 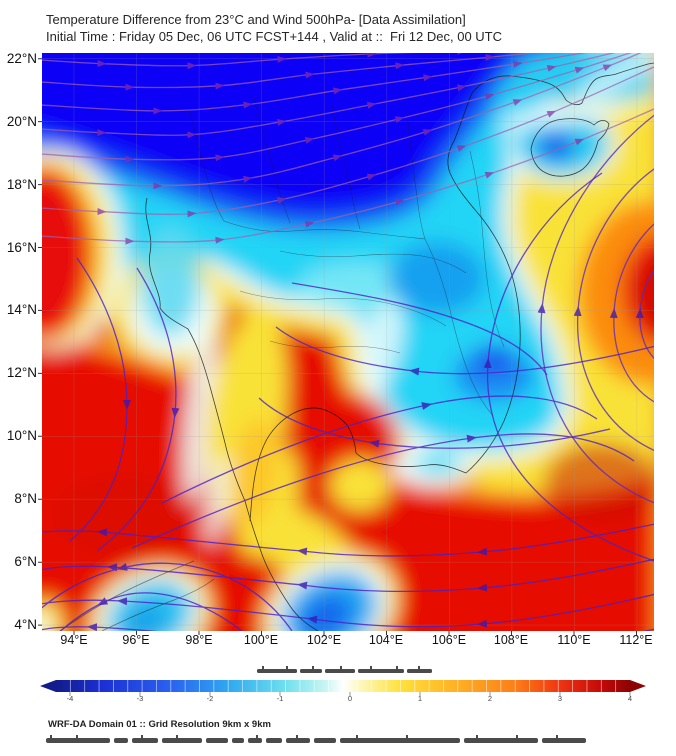 What do you see at coordinates (210, 698) in the screenshot?
I see `svg-text: -2` at bounding box center [210, 698].